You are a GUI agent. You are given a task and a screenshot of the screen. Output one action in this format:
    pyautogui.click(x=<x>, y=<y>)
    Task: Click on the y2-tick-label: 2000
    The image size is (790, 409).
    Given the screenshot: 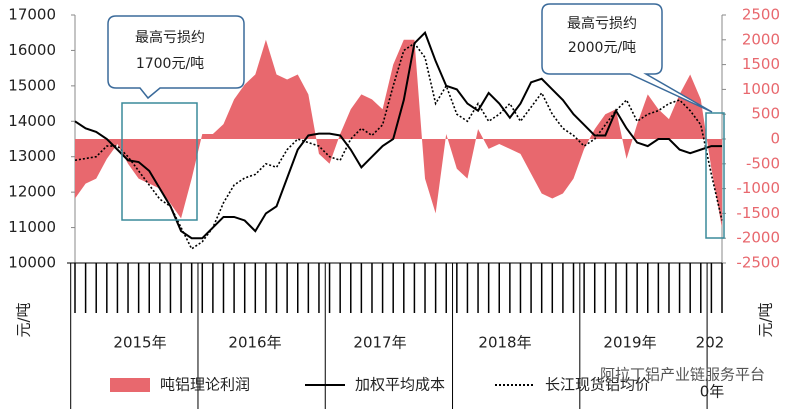 What is the action you would take?
    pyautogui.click(x=761, y=39)
    